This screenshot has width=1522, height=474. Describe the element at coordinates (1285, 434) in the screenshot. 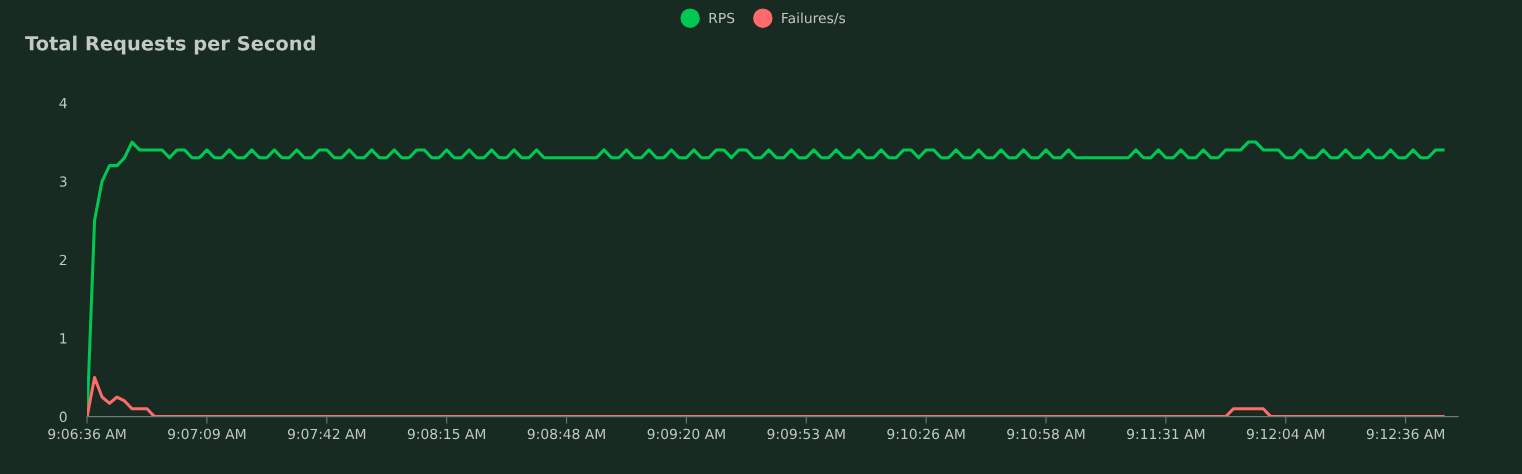

I see `x-tick-label: 9:12:04 AM` at that location.